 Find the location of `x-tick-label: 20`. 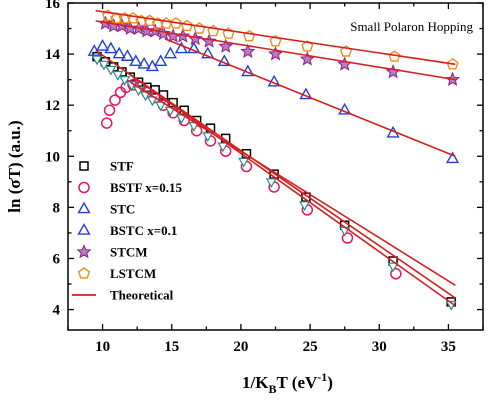

x-tick-label: 20 is located at coordinates (240, 347).